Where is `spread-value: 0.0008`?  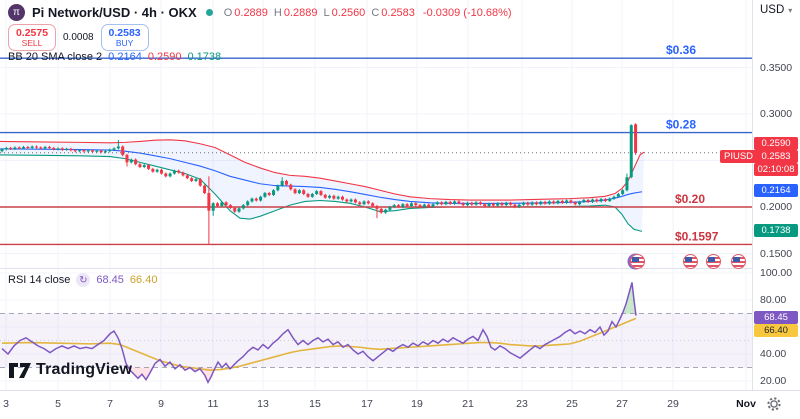 spread-value: 0.0008 is located at coordinates (78, 37).